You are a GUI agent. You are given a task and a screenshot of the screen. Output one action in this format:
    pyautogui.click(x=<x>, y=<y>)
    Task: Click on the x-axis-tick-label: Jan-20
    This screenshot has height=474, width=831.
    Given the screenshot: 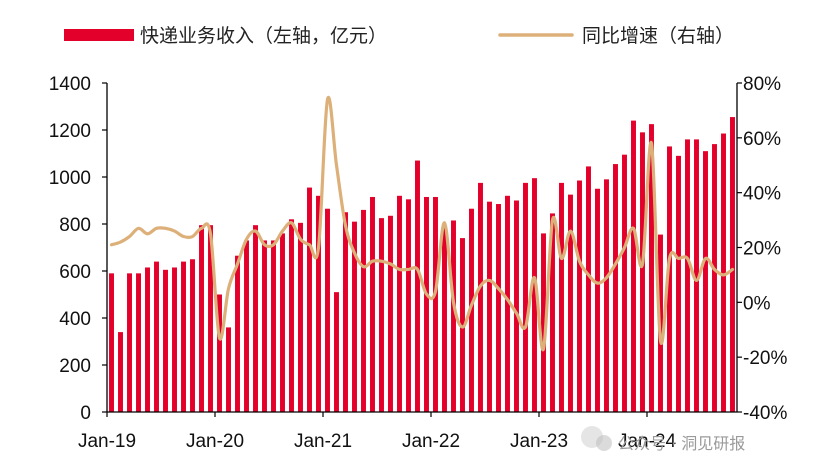 What is the action you would take?
    pyautogui.click(x=215, y=441)
    